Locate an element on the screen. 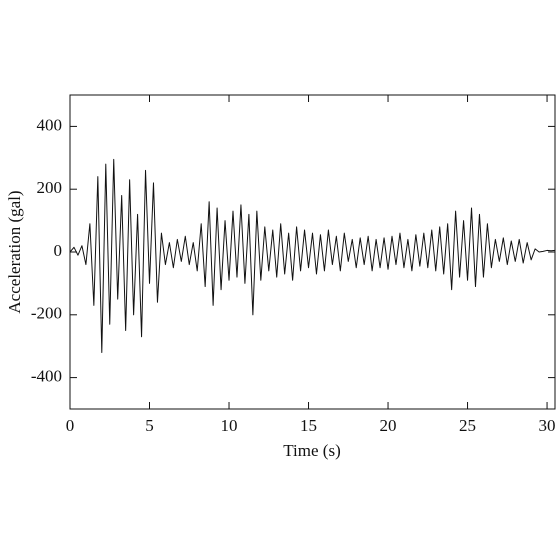 The height and width of the screenshot is (559, 559). x-tick-label: 15 is located at coordinates (308, 425).